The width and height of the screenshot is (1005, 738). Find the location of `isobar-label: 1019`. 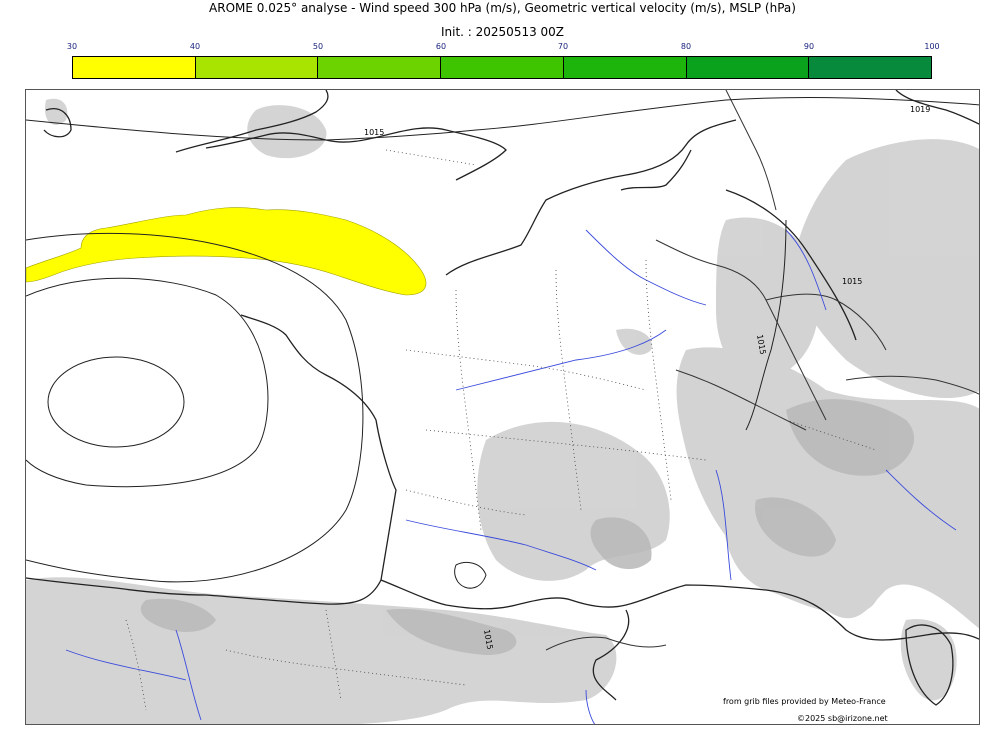

isobar-label: 1019 is located at coordinates (920, 109).